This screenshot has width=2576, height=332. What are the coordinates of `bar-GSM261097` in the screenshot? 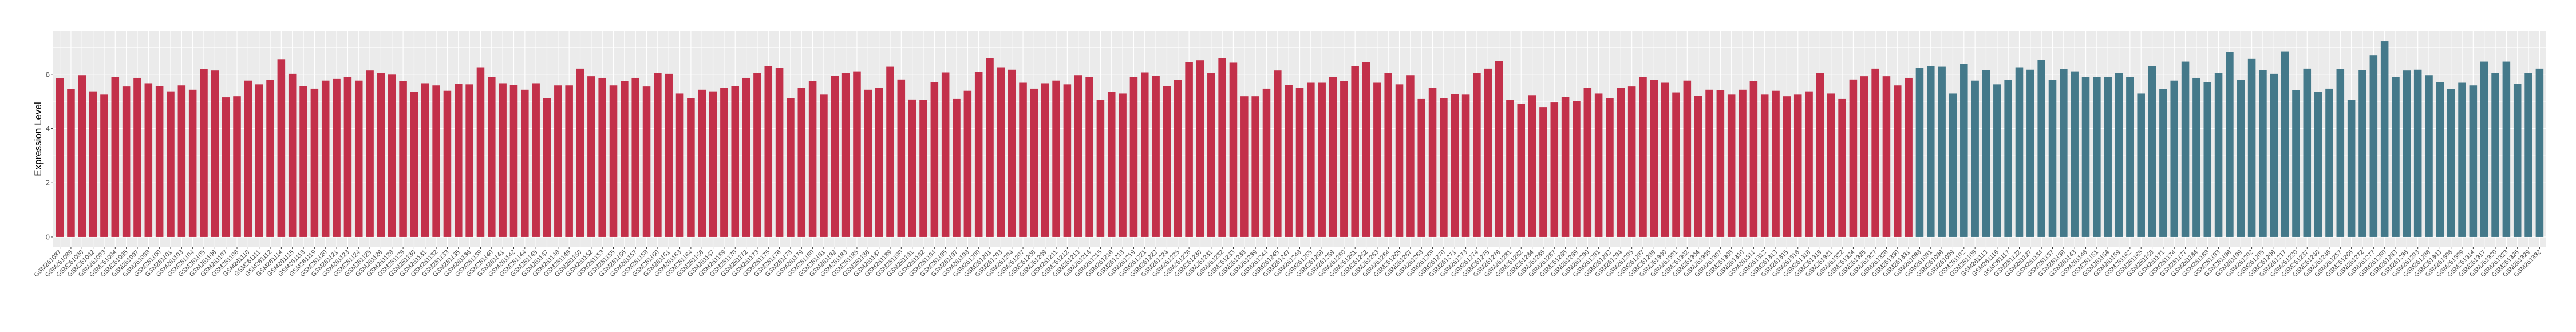 It's located at (137, 157).